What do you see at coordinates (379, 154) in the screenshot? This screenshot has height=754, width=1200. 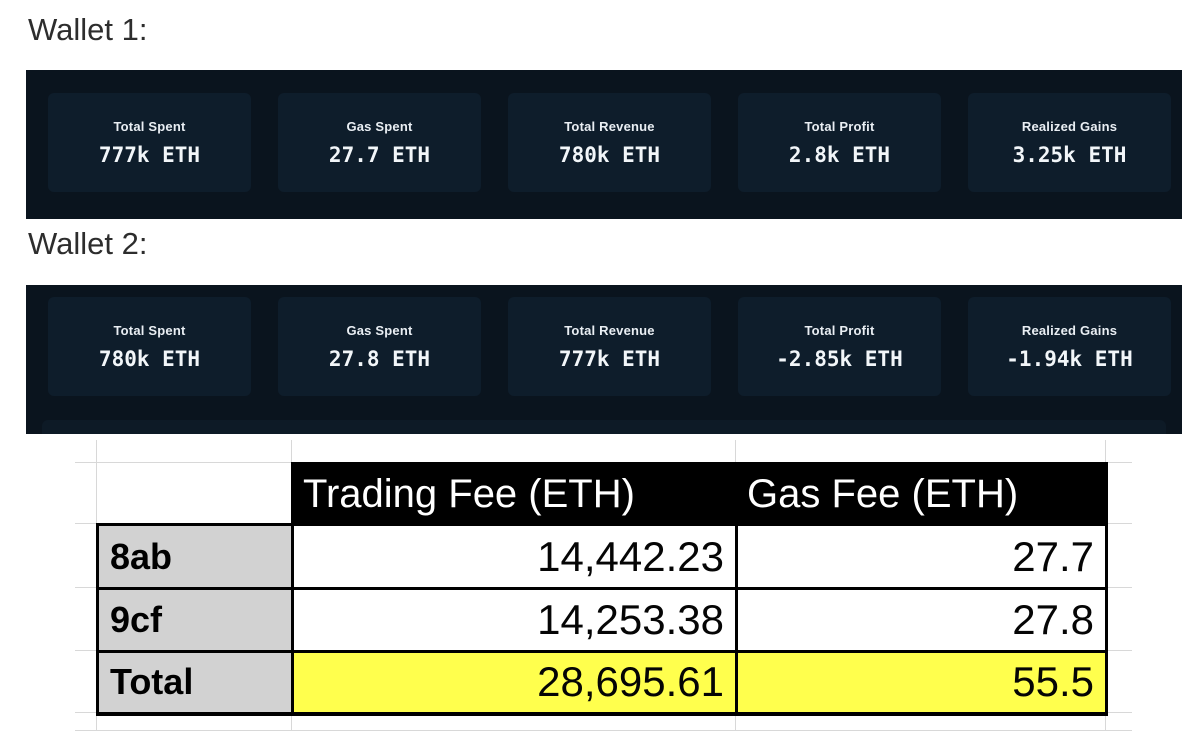 I see `stat-value: 27.7 ETH` at bounding box center [379, 154].